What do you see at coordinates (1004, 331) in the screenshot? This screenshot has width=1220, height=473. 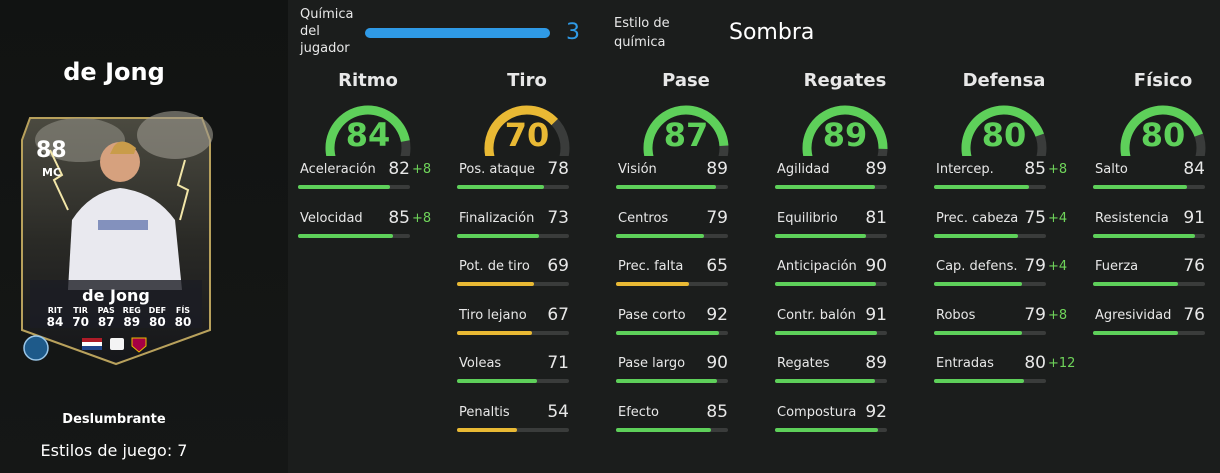 I see `stat-row: Robos 79 +8` at bounding box center [1004, 331].